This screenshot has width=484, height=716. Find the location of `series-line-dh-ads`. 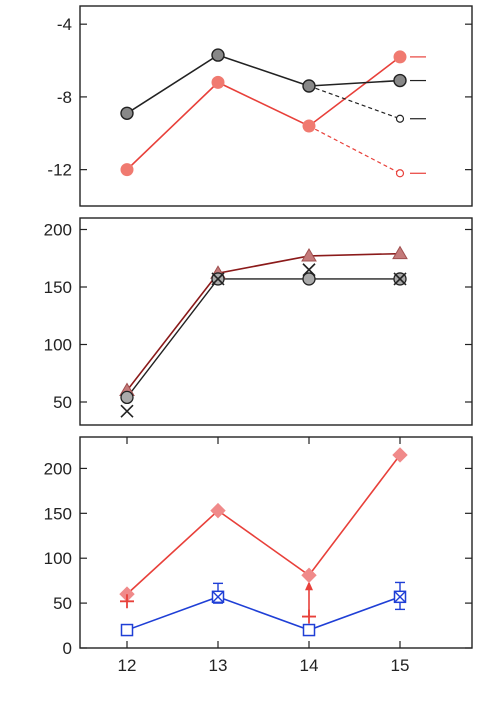

series-line-dh-ads is located at coordinates (263, 338).